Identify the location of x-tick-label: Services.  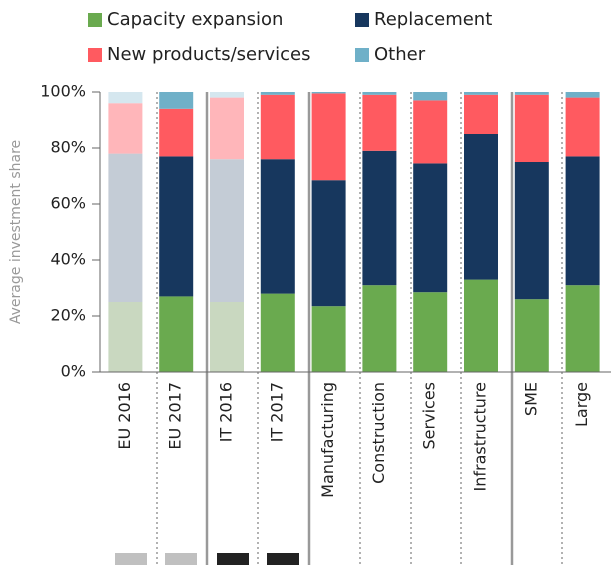
(429, 415).